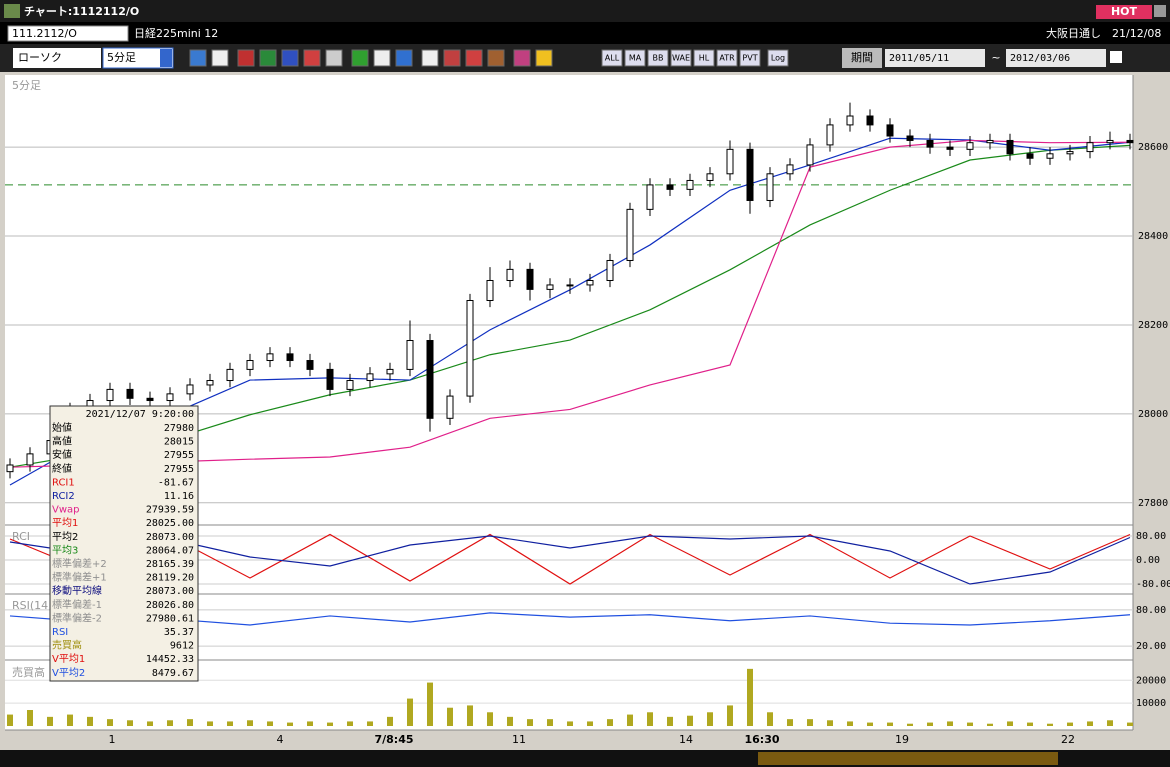  I want to click on y-tick-label: 27800, so click(1153, 503).